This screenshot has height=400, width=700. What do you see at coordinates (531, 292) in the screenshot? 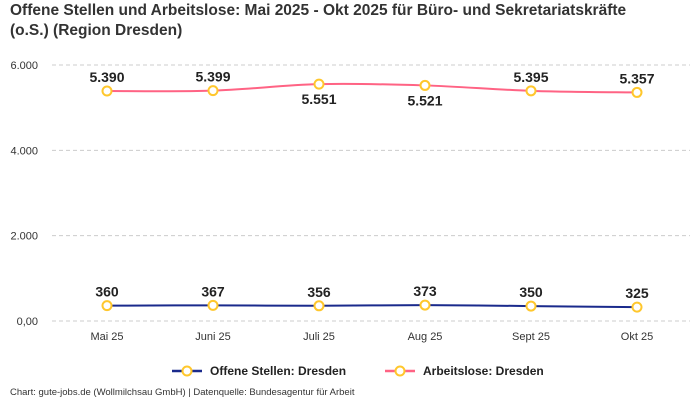
I see `data-label: 350` at bounding box center [531, 292].